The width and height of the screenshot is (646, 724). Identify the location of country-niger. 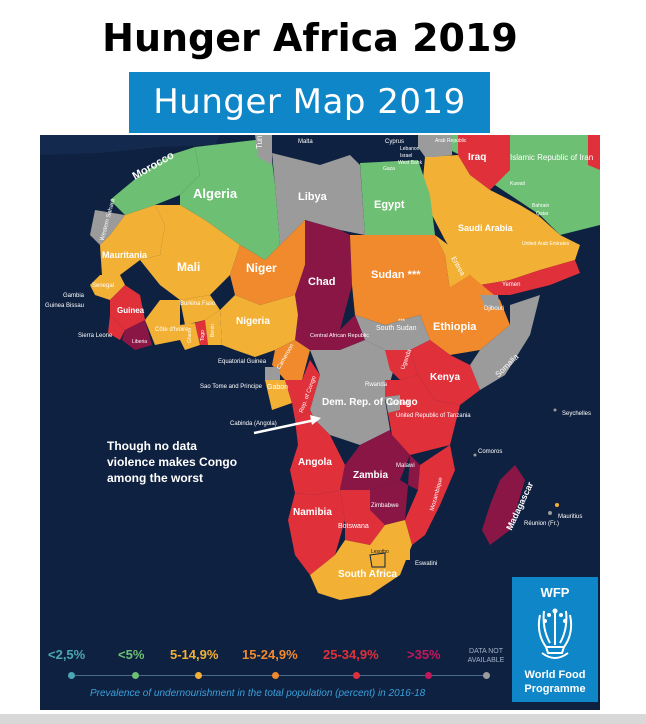
(267, 262).